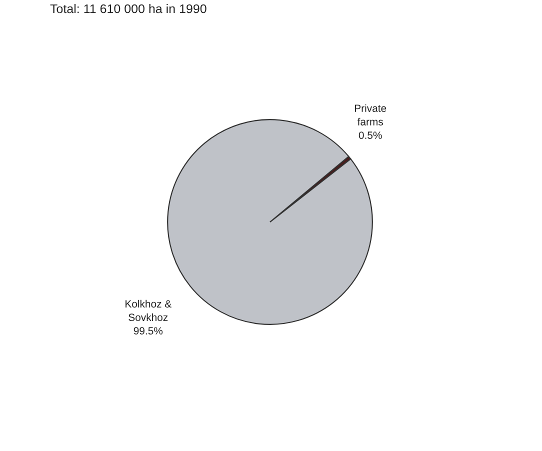  I want to click on chart-title: Total: 11 610 000 ha in 1990, so click(128, 9).